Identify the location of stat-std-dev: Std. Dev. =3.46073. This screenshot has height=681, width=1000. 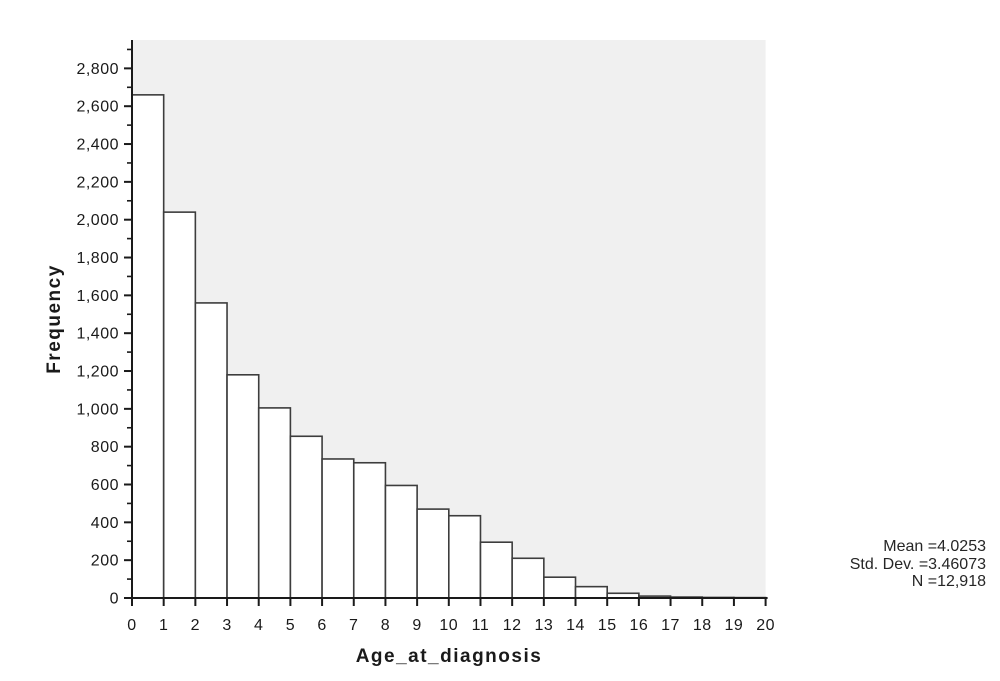
(917, 564).